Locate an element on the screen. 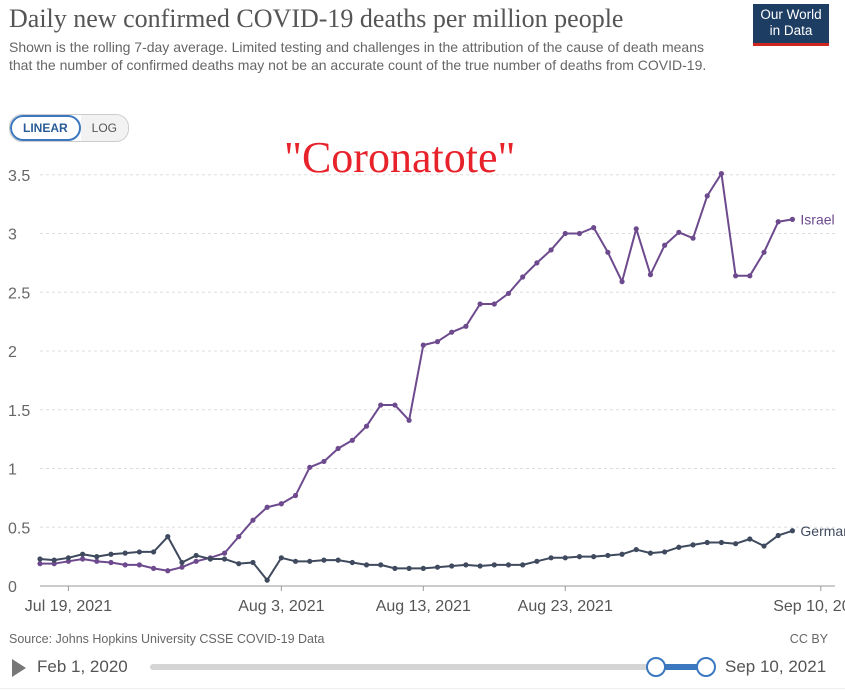 This screenshot has width=845, height=695. linear-scale-button: LINEAR is located at coordinates (45, 128).